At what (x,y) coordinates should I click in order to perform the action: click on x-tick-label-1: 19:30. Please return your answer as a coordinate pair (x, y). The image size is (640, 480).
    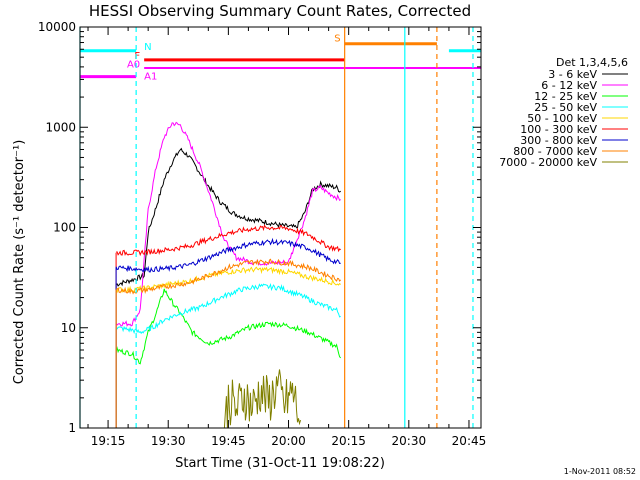
    Looking at the image, I should click on (168, 441).